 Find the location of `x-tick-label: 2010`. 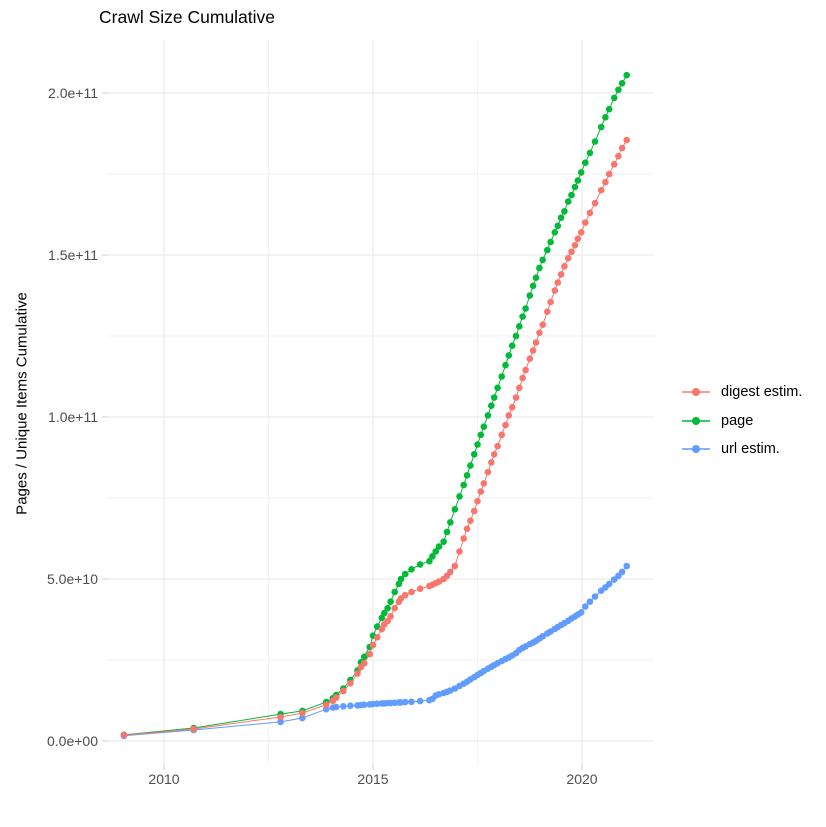

x-tick-label: 2010 is located at coordinates (163, 779).